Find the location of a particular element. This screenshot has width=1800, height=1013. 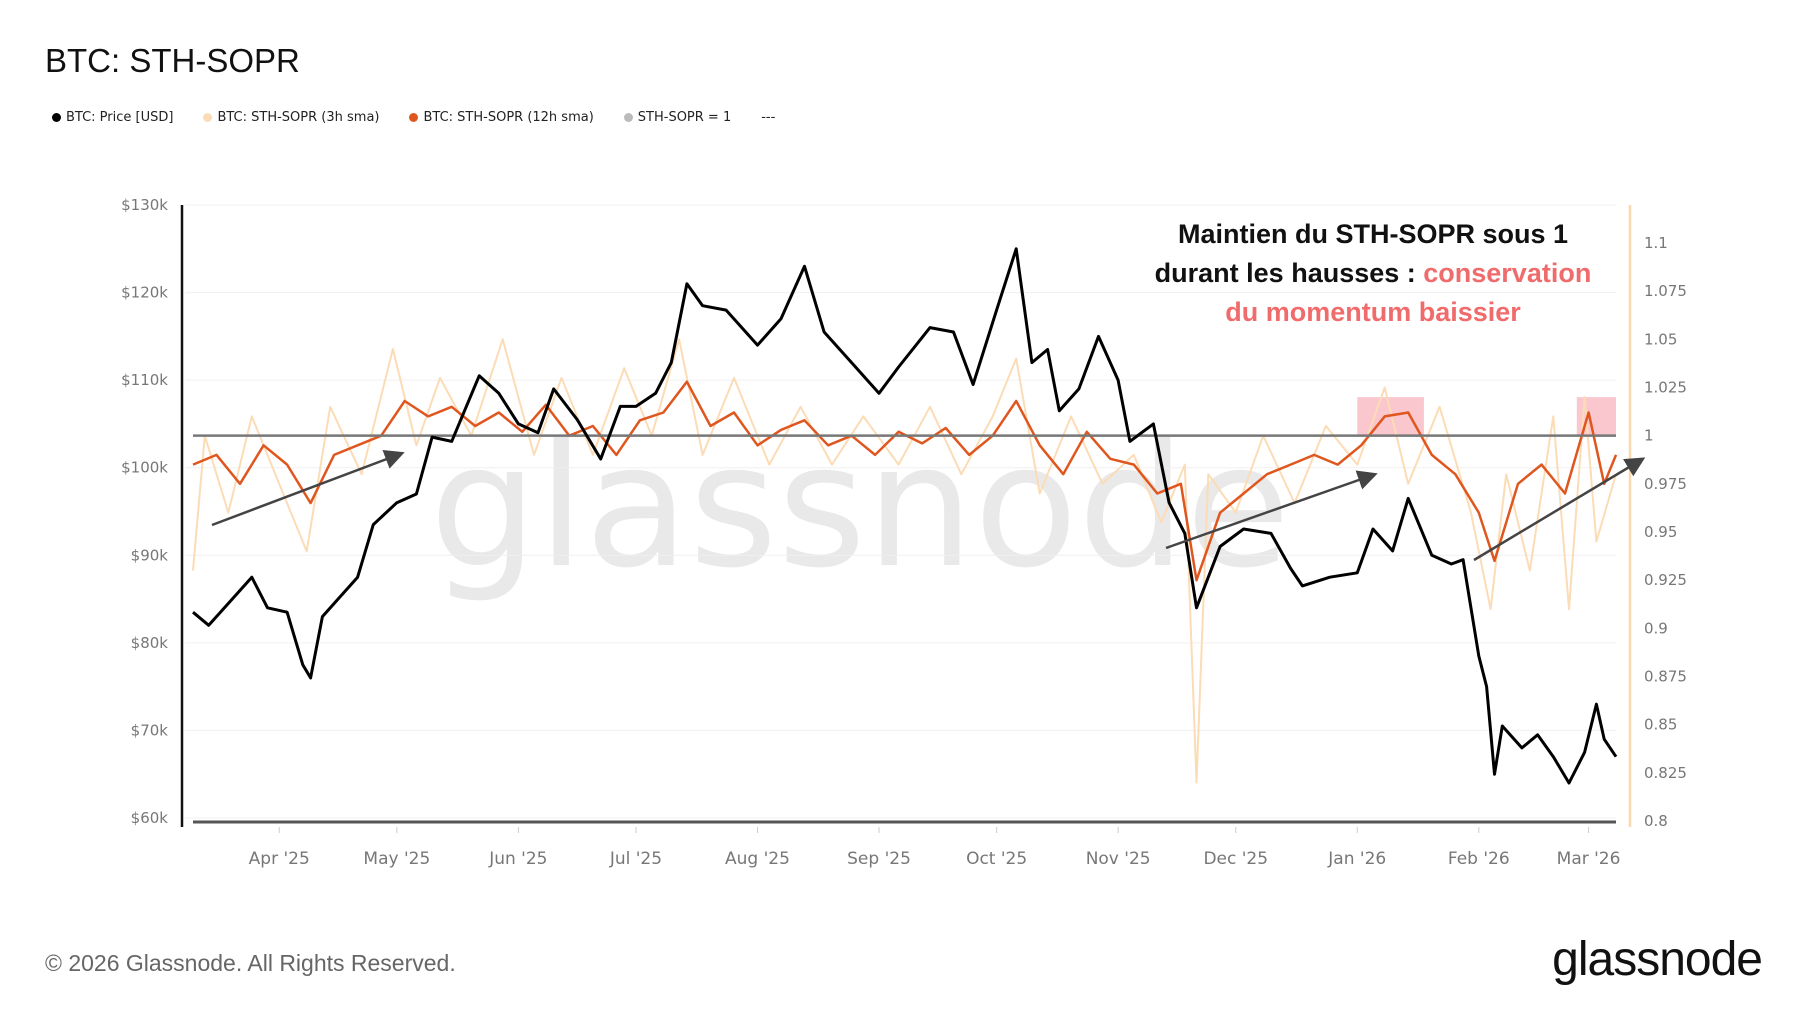

y-right-tick-label: 0.95 is located at coordinates (1660, 532).